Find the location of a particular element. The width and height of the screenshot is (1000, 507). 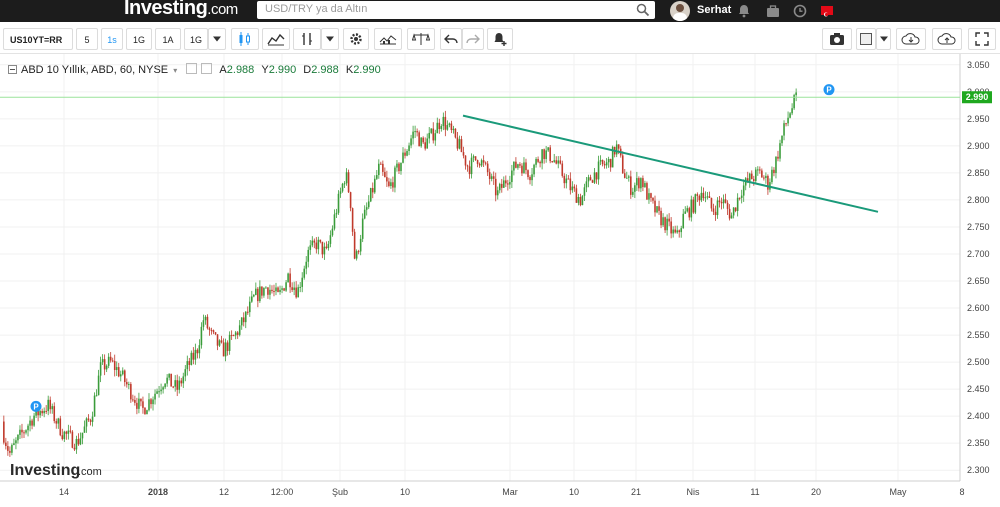

avatar is located at coordinates (680, 11).